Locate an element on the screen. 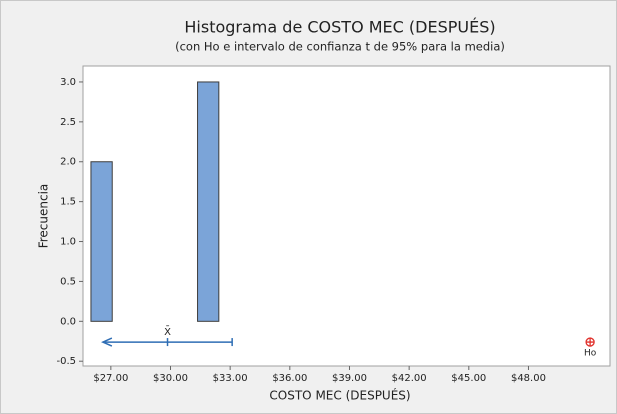 The width and height of the screenshot is (617, 414). x-axis-label: COSTO MEC (DESPUÉS) is located at coordinates (339, 395).